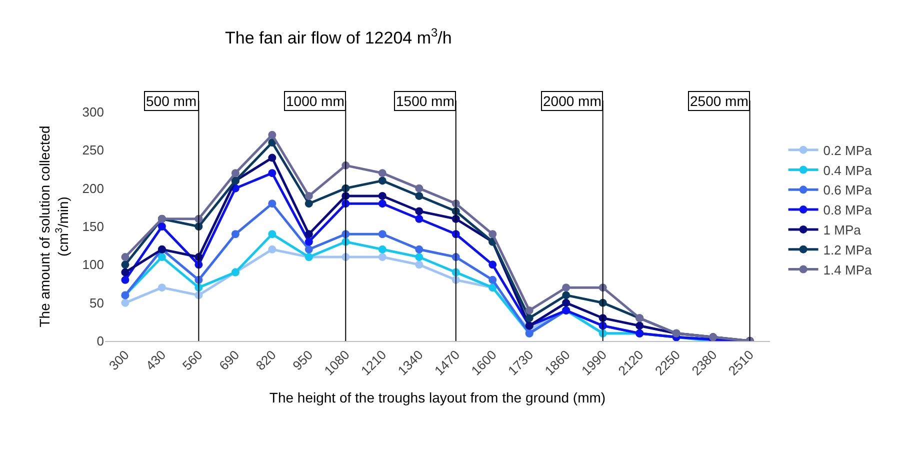  What do you see at coordinates (847, 190) in the screenshot?
I see `legend-label: 0.6 MPa` at bounding box center [847, 190].